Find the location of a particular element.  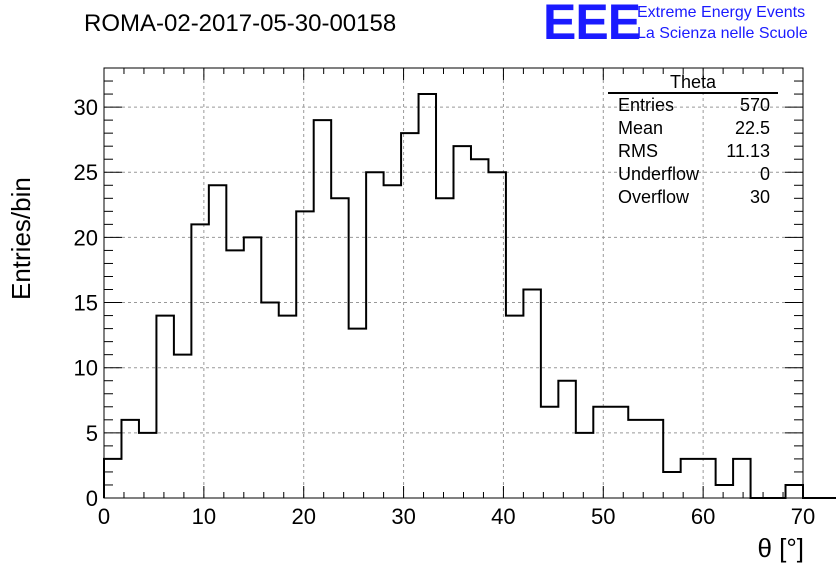

y-axis-label: Entries/bin is located at coordinates (21, 238).